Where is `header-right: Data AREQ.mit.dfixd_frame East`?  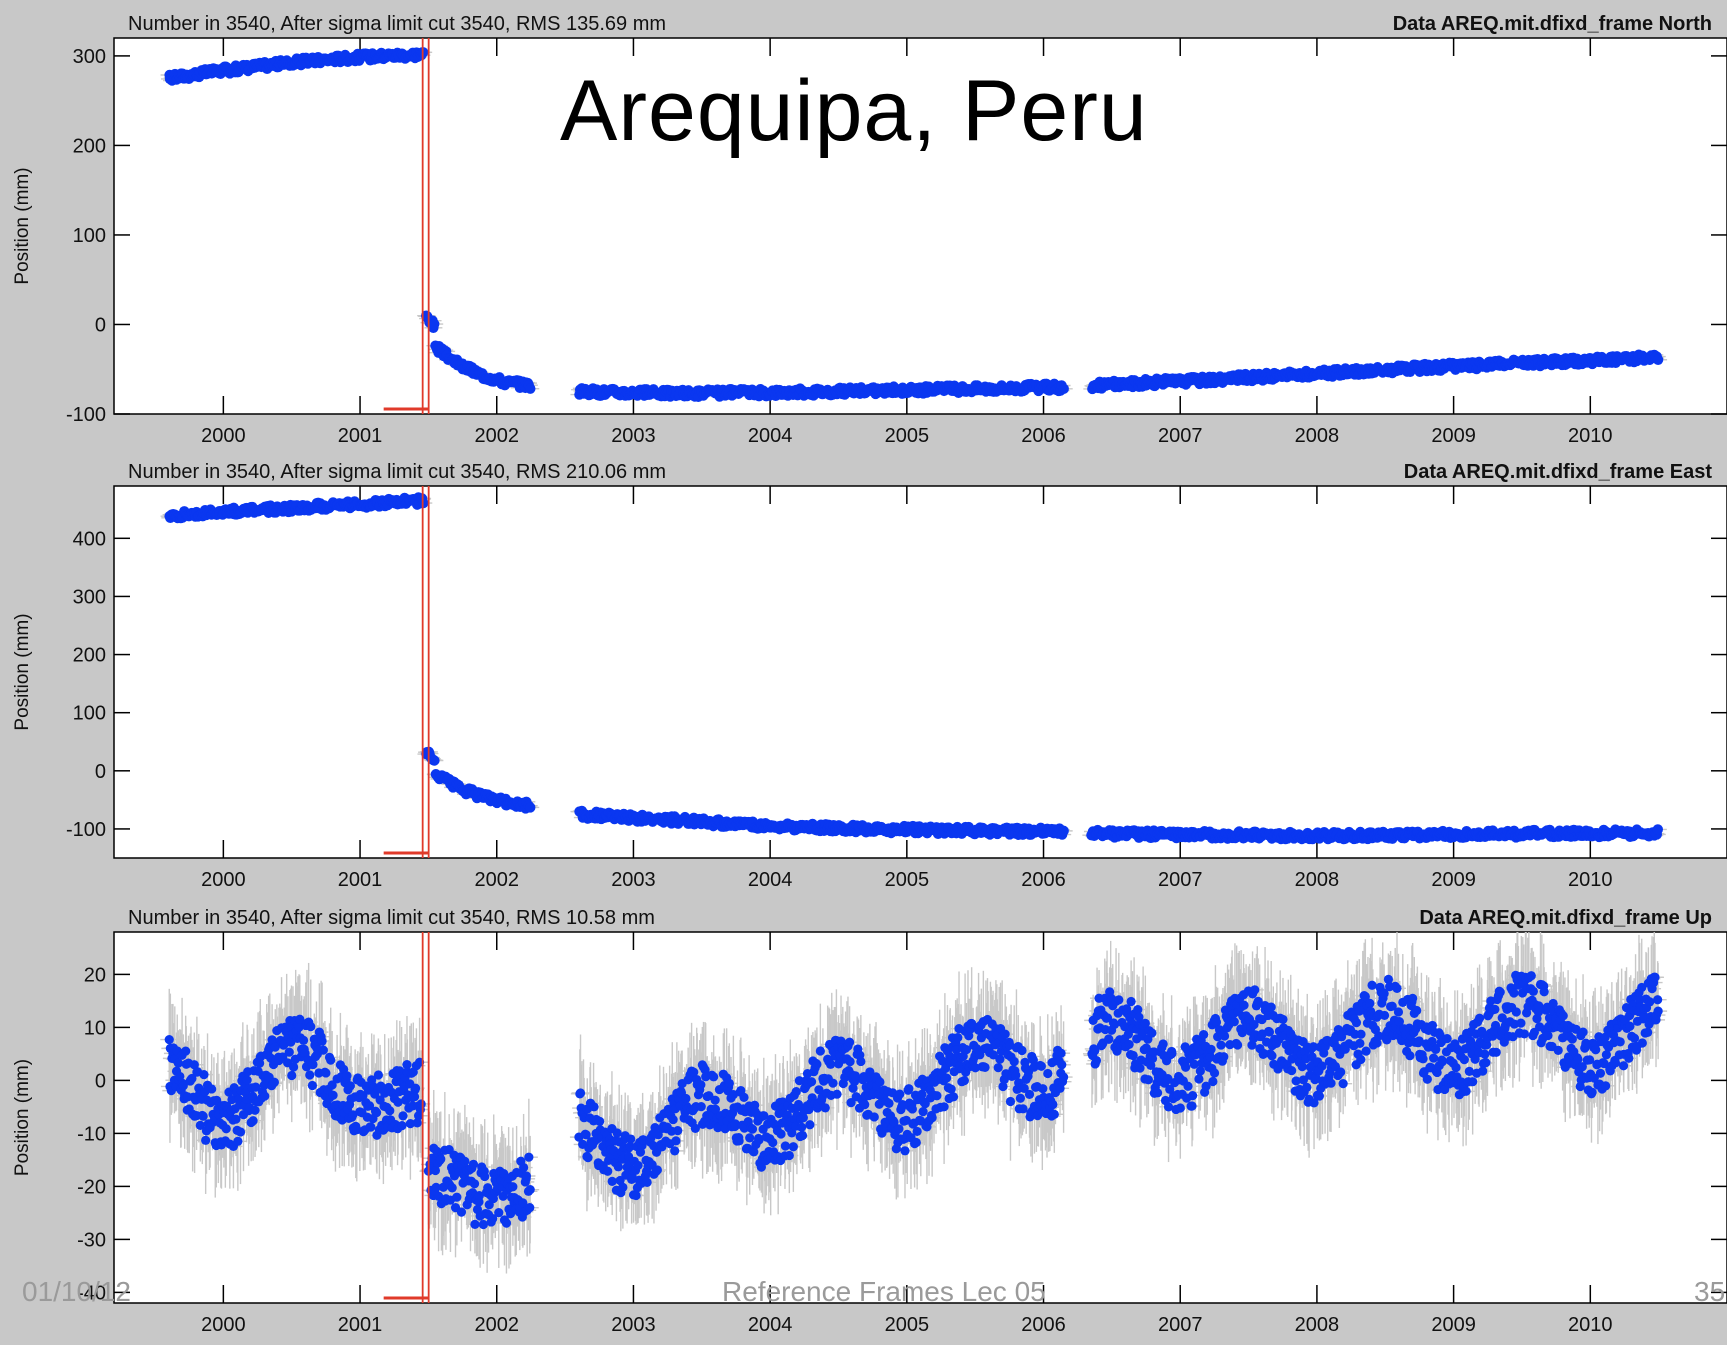
header-right: Data AREQ.mit.dfixd_frame East is located at coordinates (1558, 472).